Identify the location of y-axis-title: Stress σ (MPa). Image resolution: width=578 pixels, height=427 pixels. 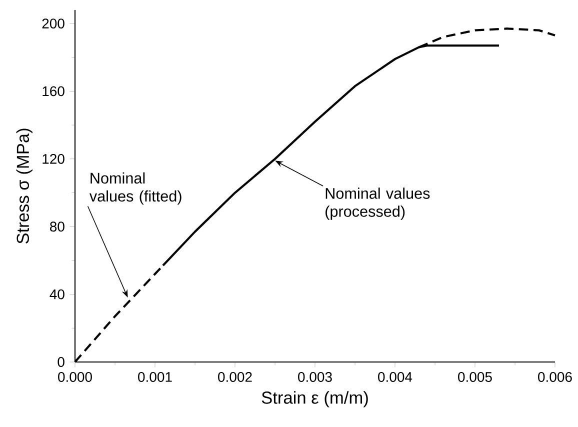
(24, 186).